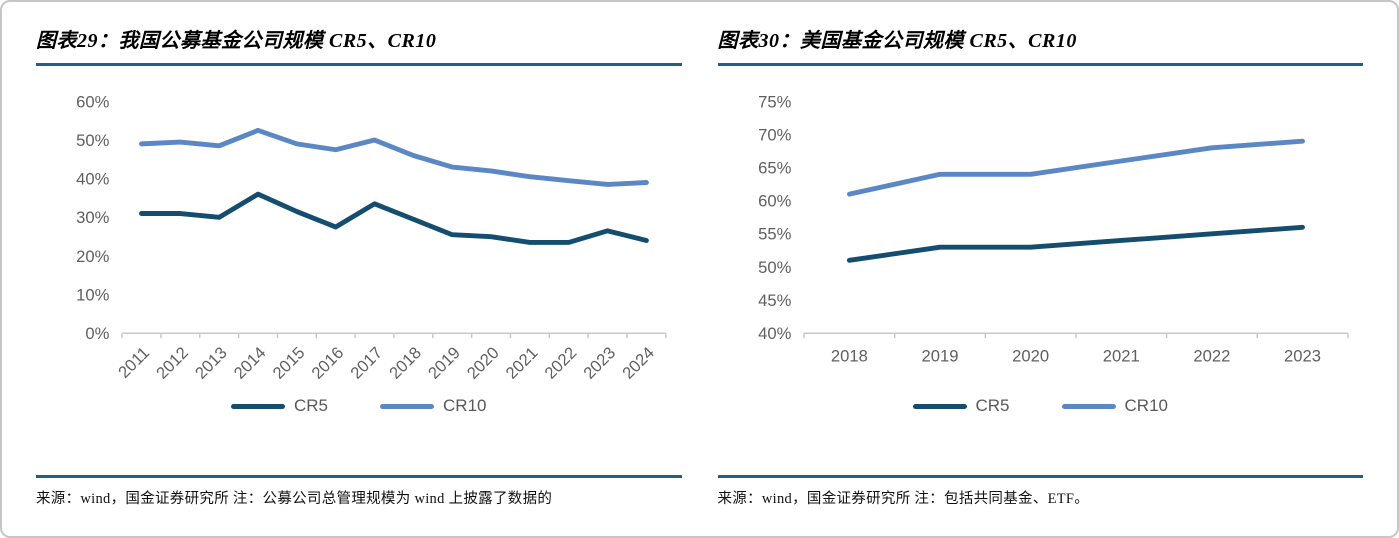 This screenshot has width=1399, height=538. What do you see at coordinates (92, 294) in the screenshot?
I see `y-axis-tick-label: 10%` at bounding box center [92, 294].